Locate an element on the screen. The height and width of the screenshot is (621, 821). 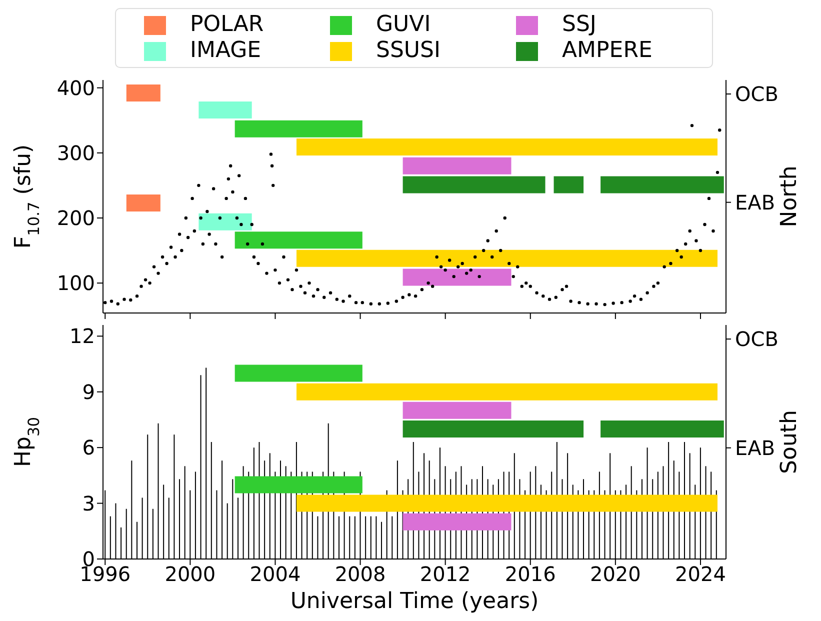
y-tick-label: 12 is located at coordinates (82, 336).